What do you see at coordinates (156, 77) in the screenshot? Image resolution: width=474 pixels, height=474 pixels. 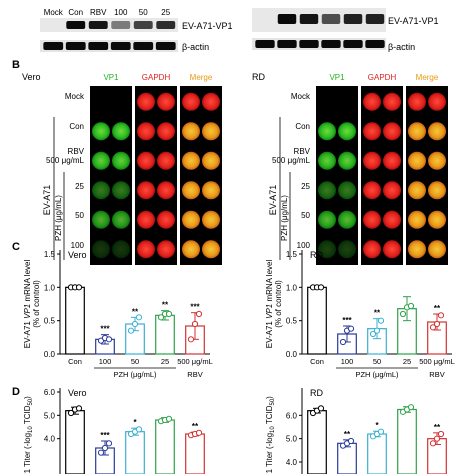 I see `column-header: GAPDH` at bounding box center [156, 77].